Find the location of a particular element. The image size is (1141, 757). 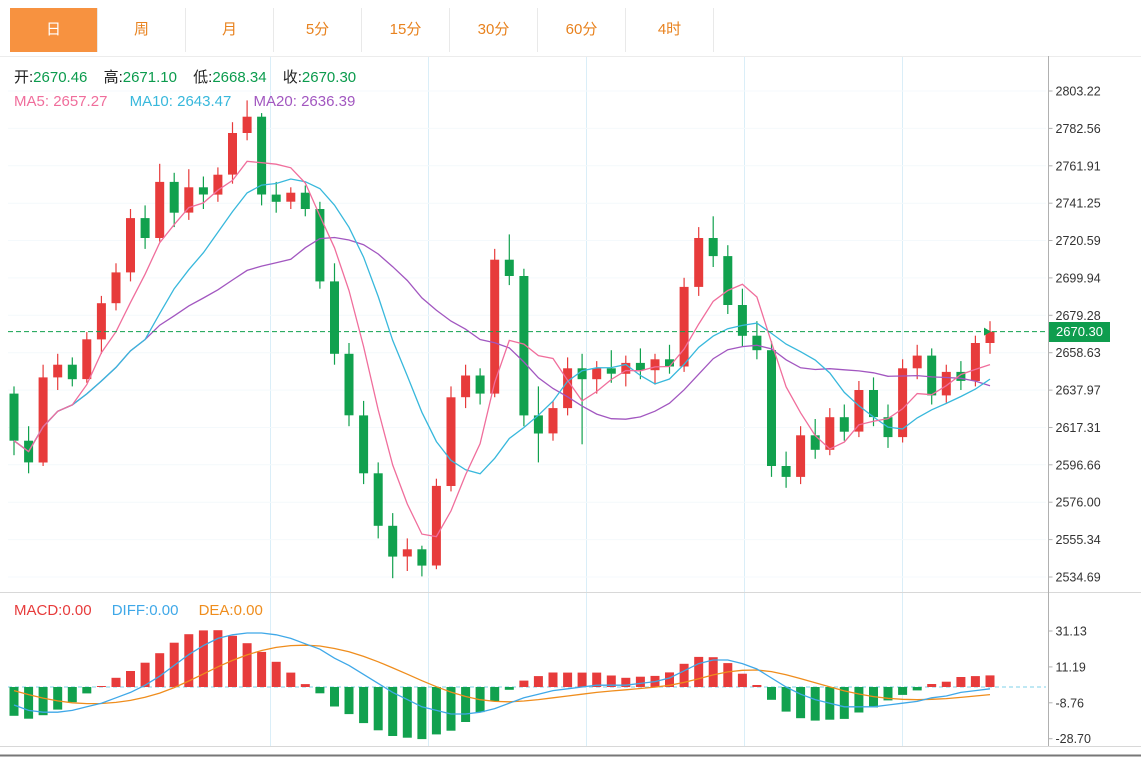

price-axis-label: 2617.31 is located at coordinates (1078, 428).